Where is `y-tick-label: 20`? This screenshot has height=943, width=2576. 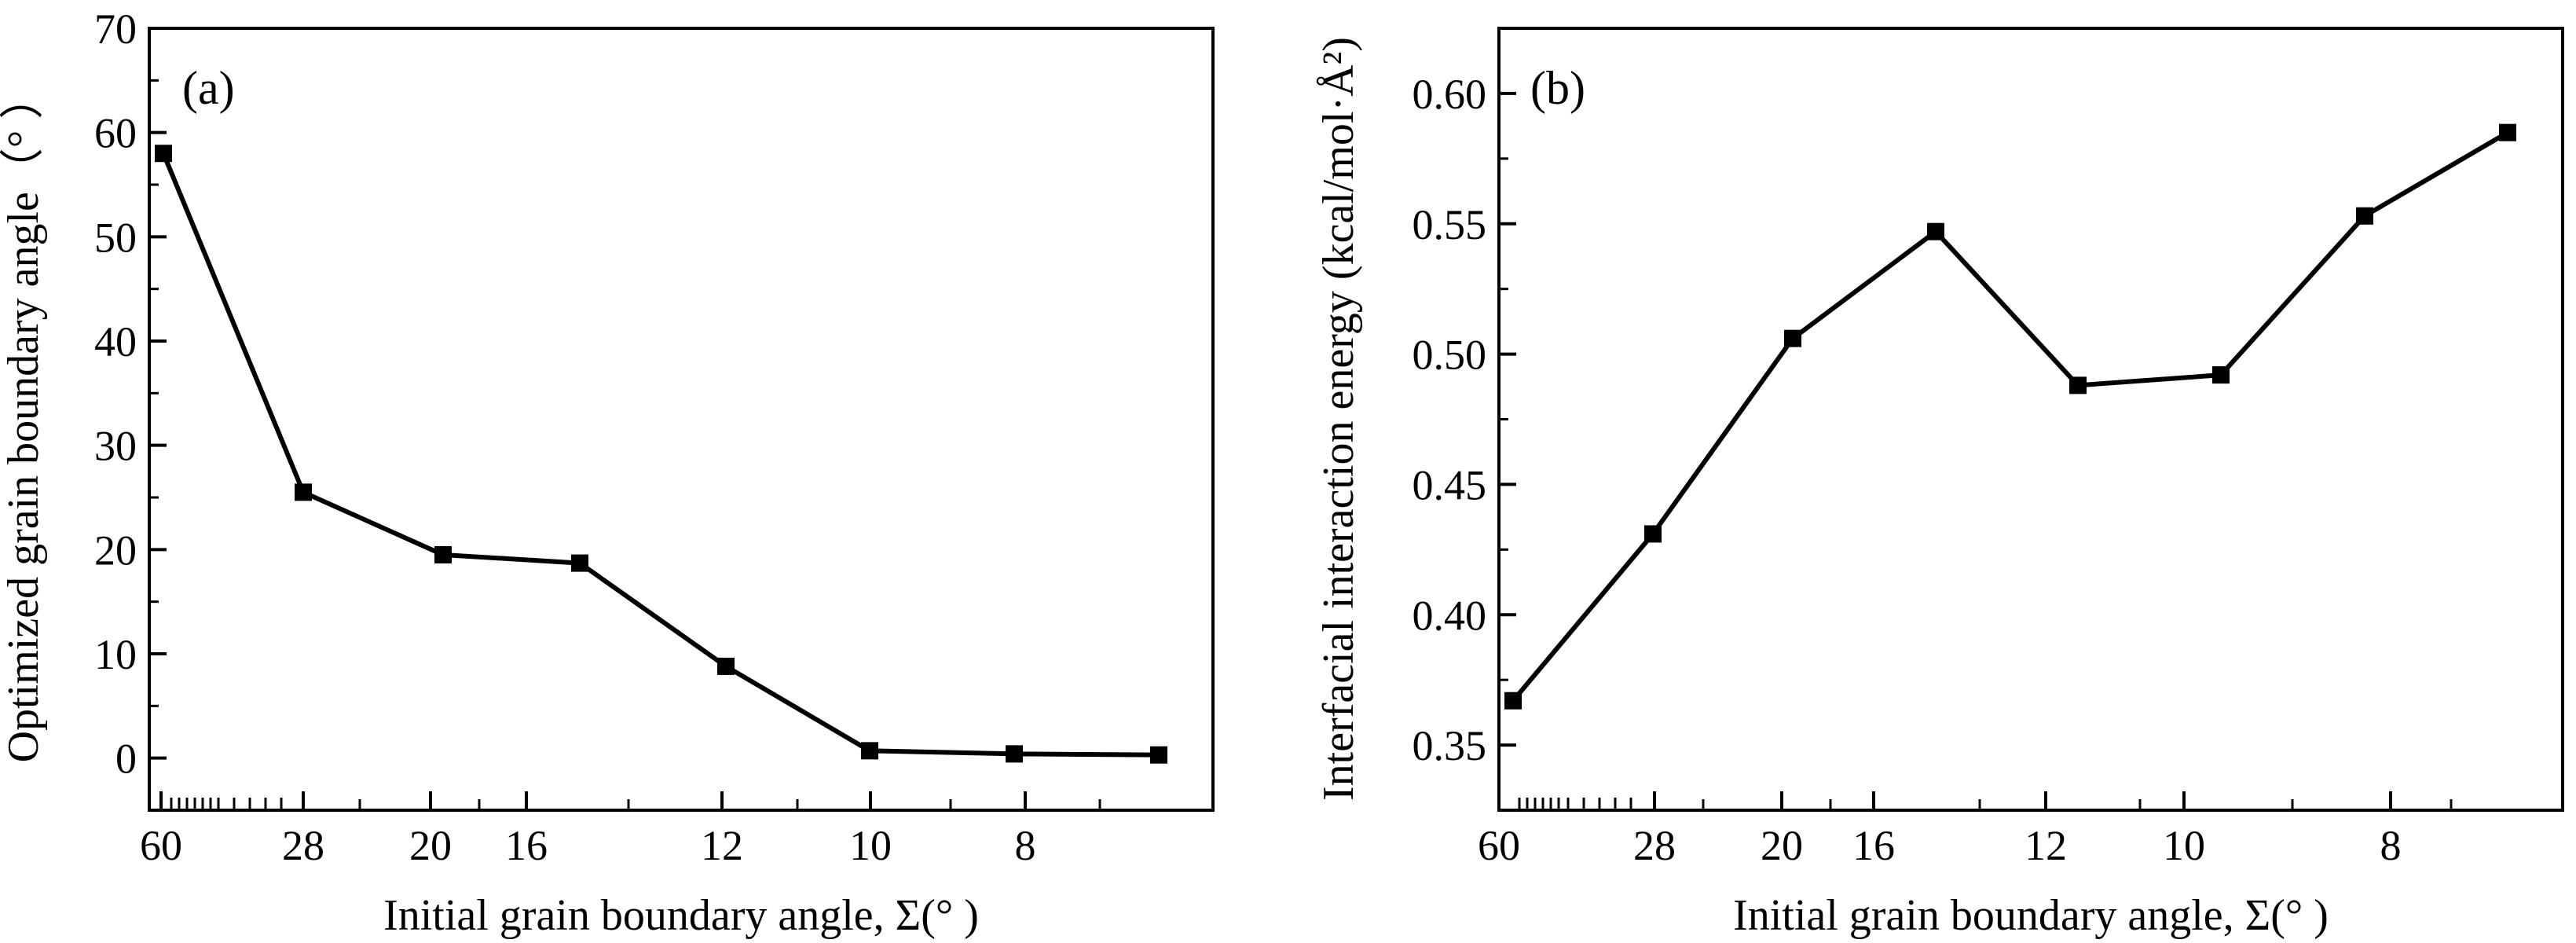
y-tick-label: 20 is located at coordinates (115, 550).